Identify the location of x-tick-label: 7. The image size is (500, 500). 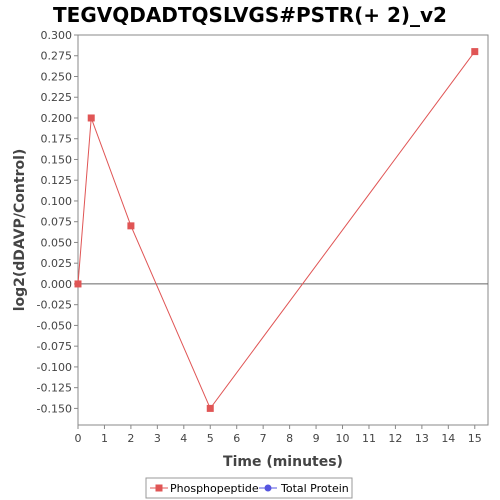
(263, 438).